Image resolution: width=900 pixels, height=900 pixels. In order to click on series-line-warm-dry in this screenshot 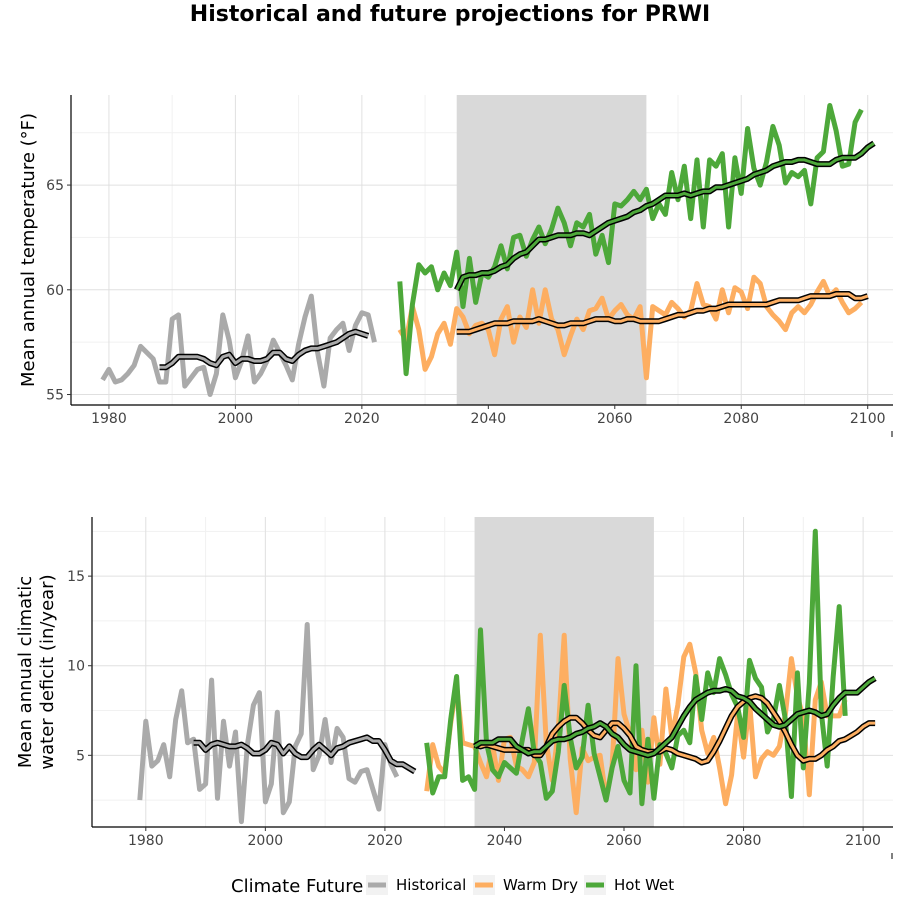, I will do `click(636, 724)`.